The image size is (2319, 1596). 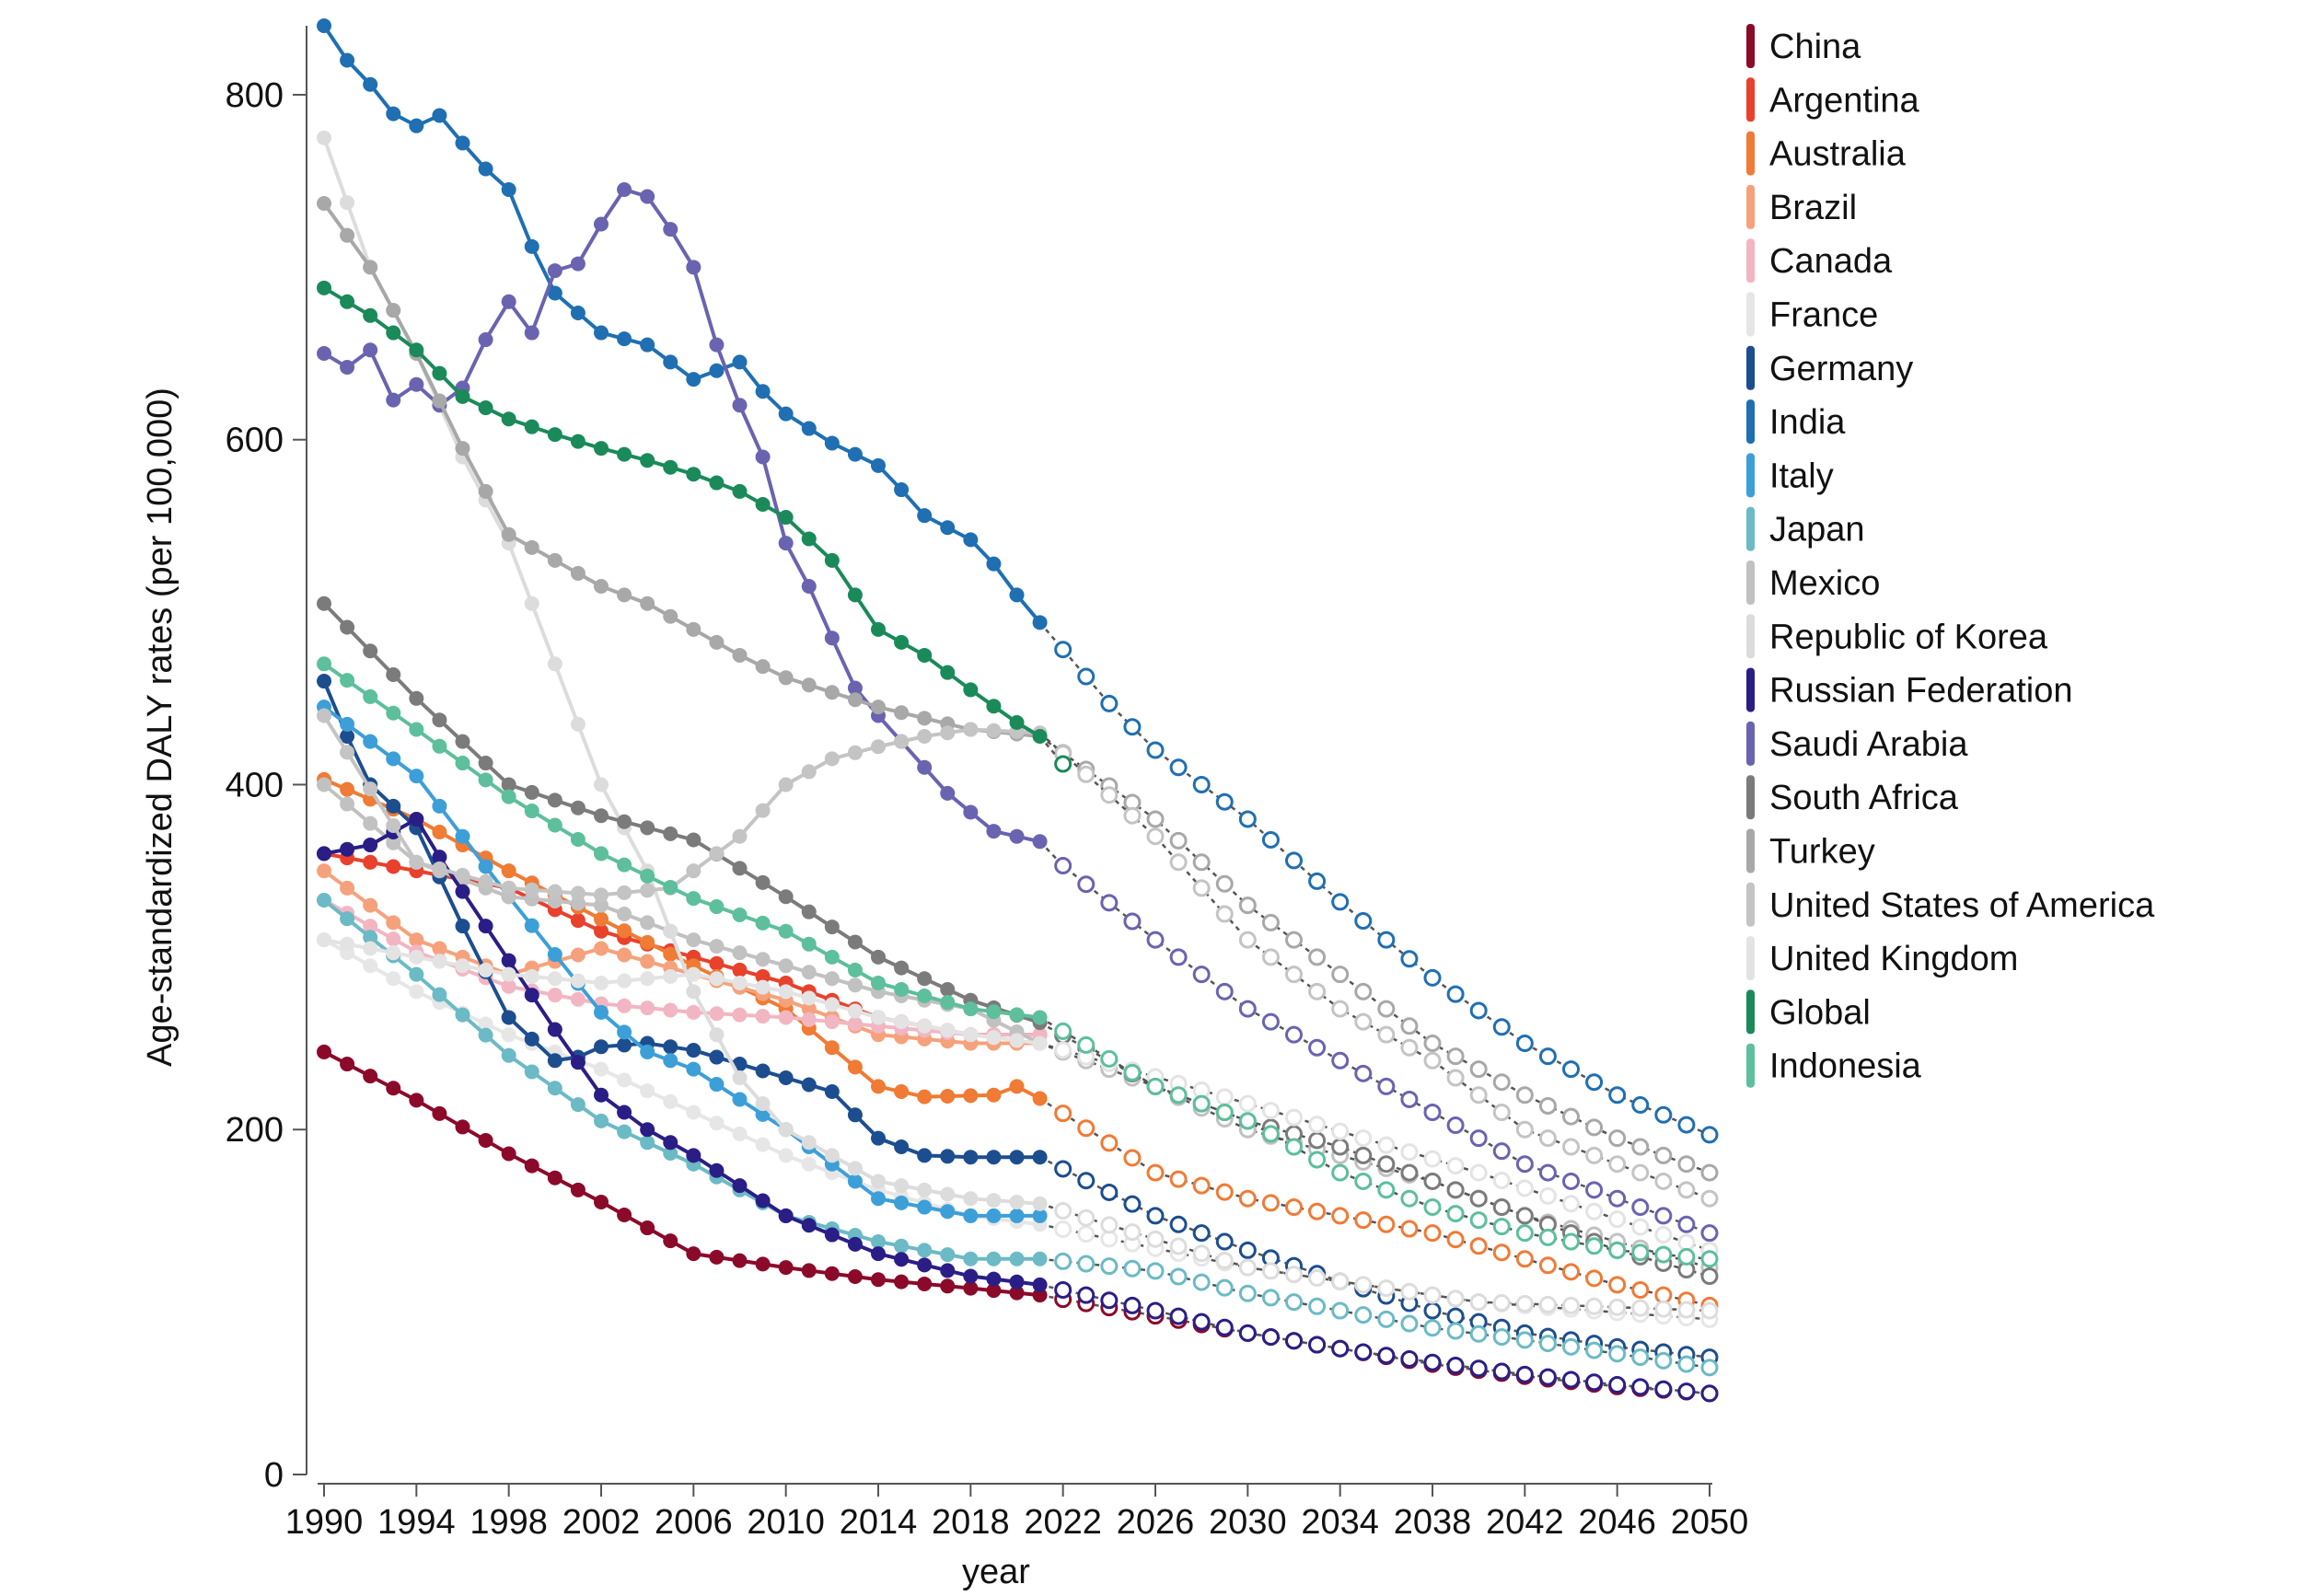 I want to click on legend-label: India, so click(x=1807, y=423).